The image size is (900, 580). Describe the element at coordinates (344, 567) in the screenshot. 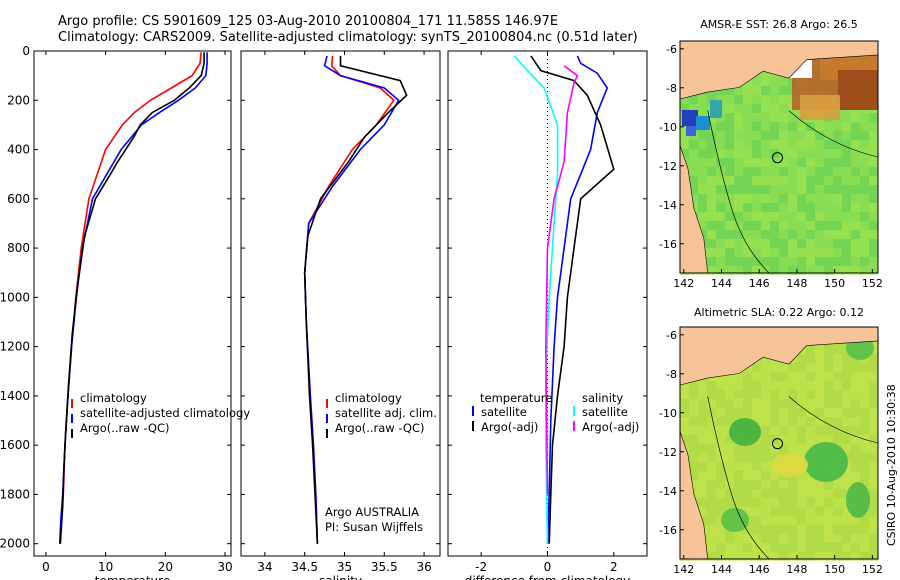

I see `x-tick-label: 35` at that location.